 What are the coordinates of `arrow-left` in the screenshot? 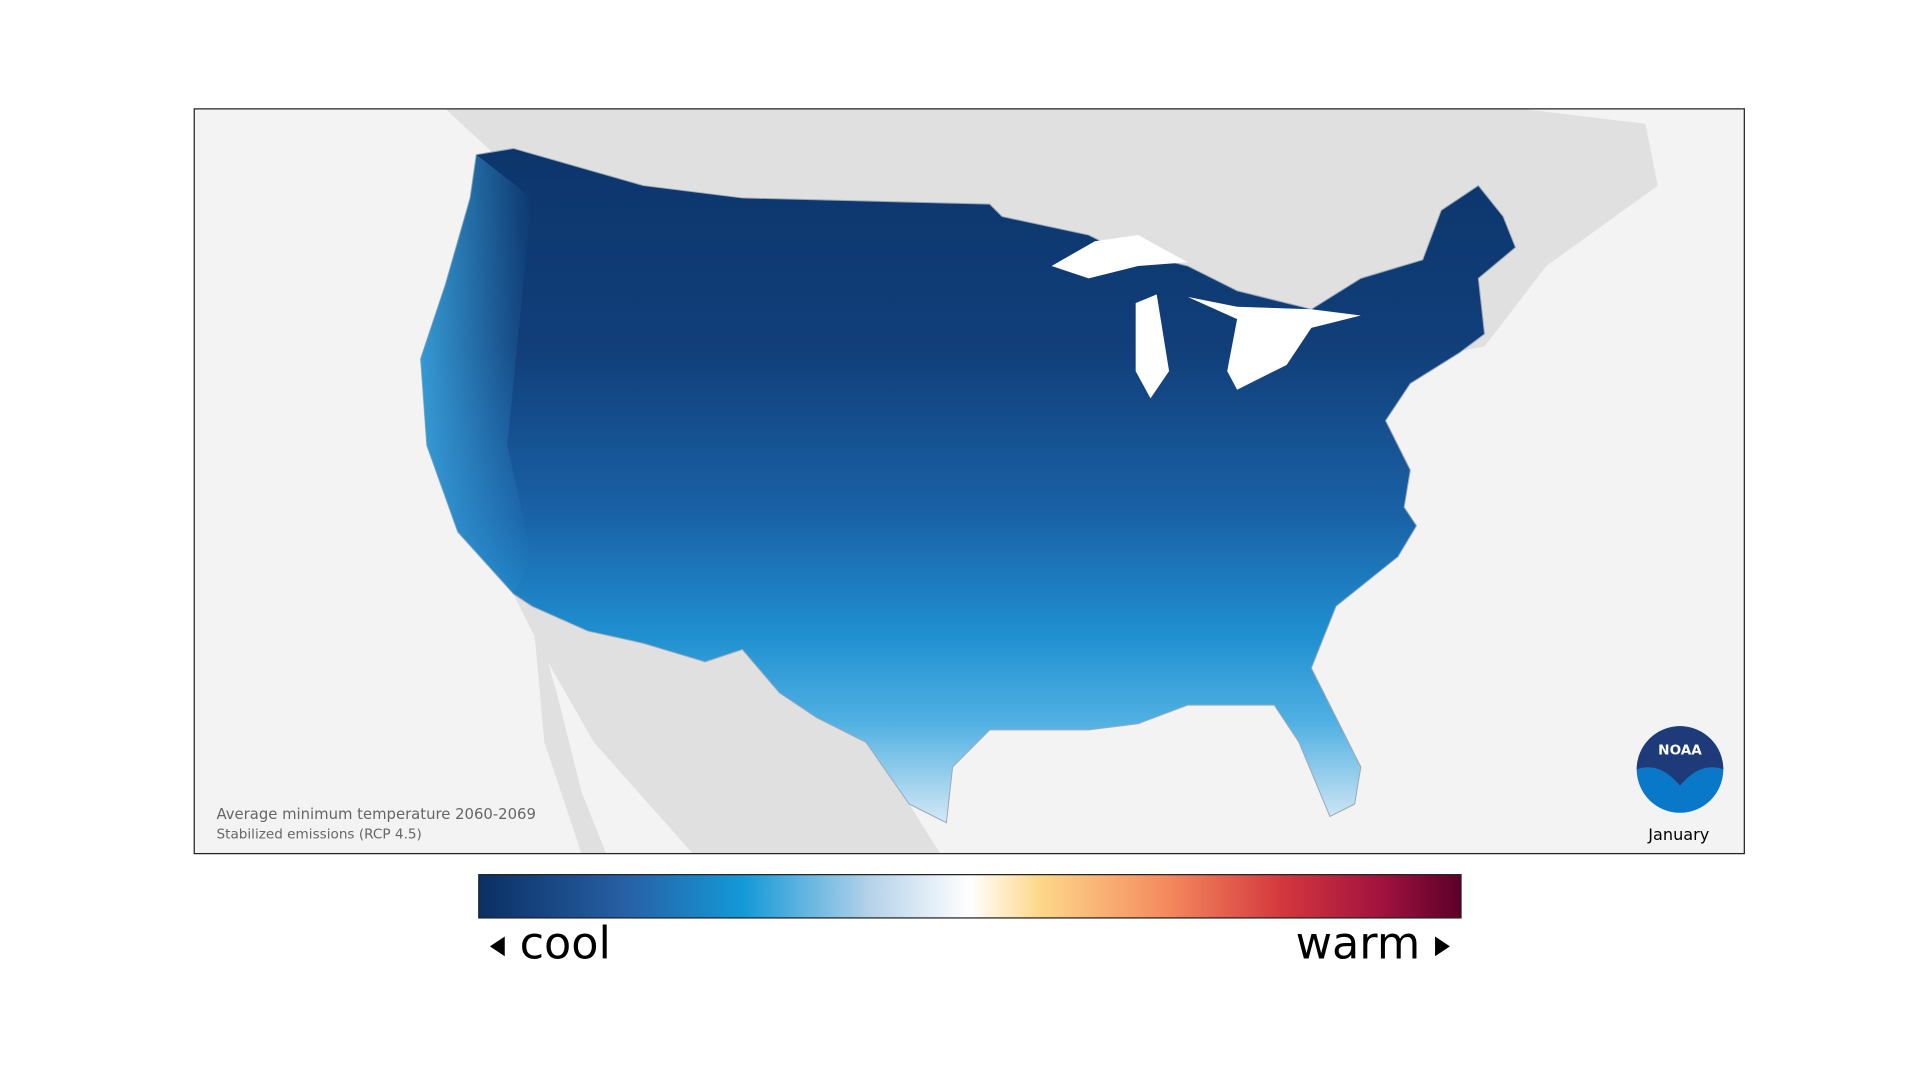 It's located at (497, 946).